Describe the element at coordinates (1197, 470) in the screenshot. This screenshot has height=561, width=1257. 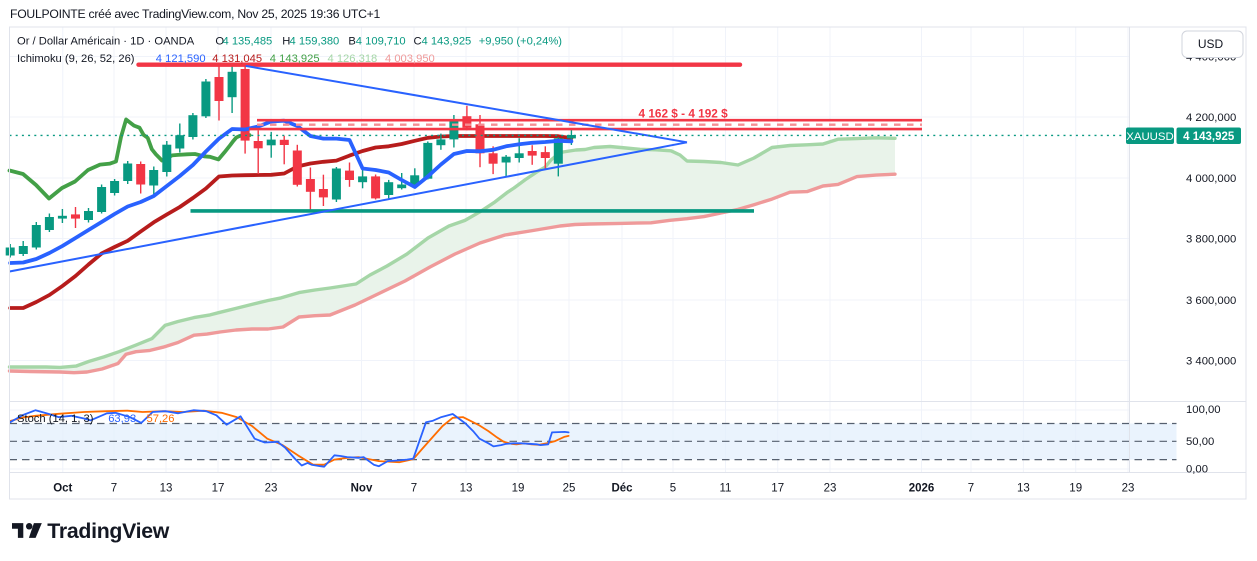
I see `svg-text: 0,00` at that location.